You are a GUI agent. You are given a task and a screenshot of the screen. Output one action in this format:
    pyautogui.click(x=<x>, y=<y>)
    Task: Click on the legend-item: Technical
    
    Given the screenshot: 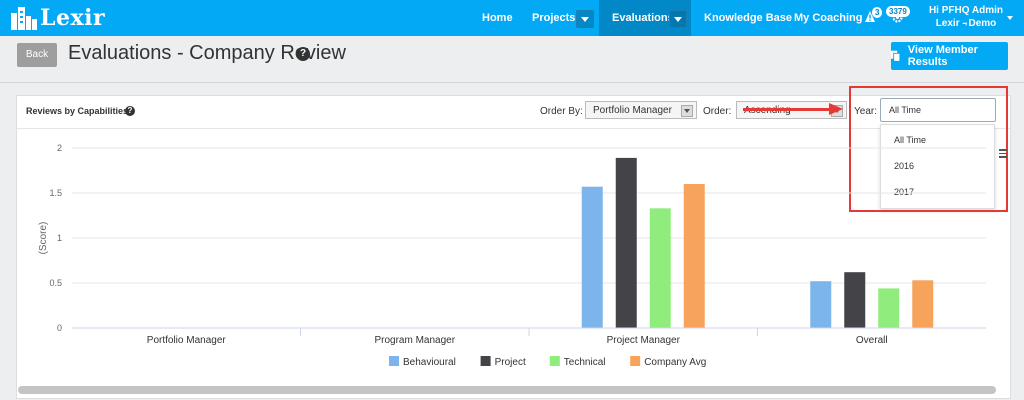 What is the action you would take?
    pyautogui.click(x=577, y=362)
    